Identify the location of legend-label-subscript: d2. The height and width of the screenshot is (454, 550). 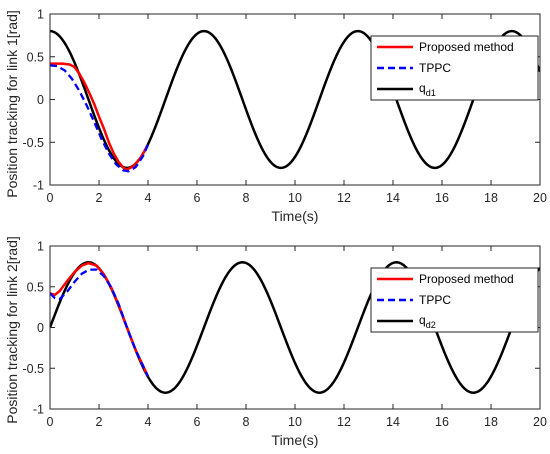
(431, 325).